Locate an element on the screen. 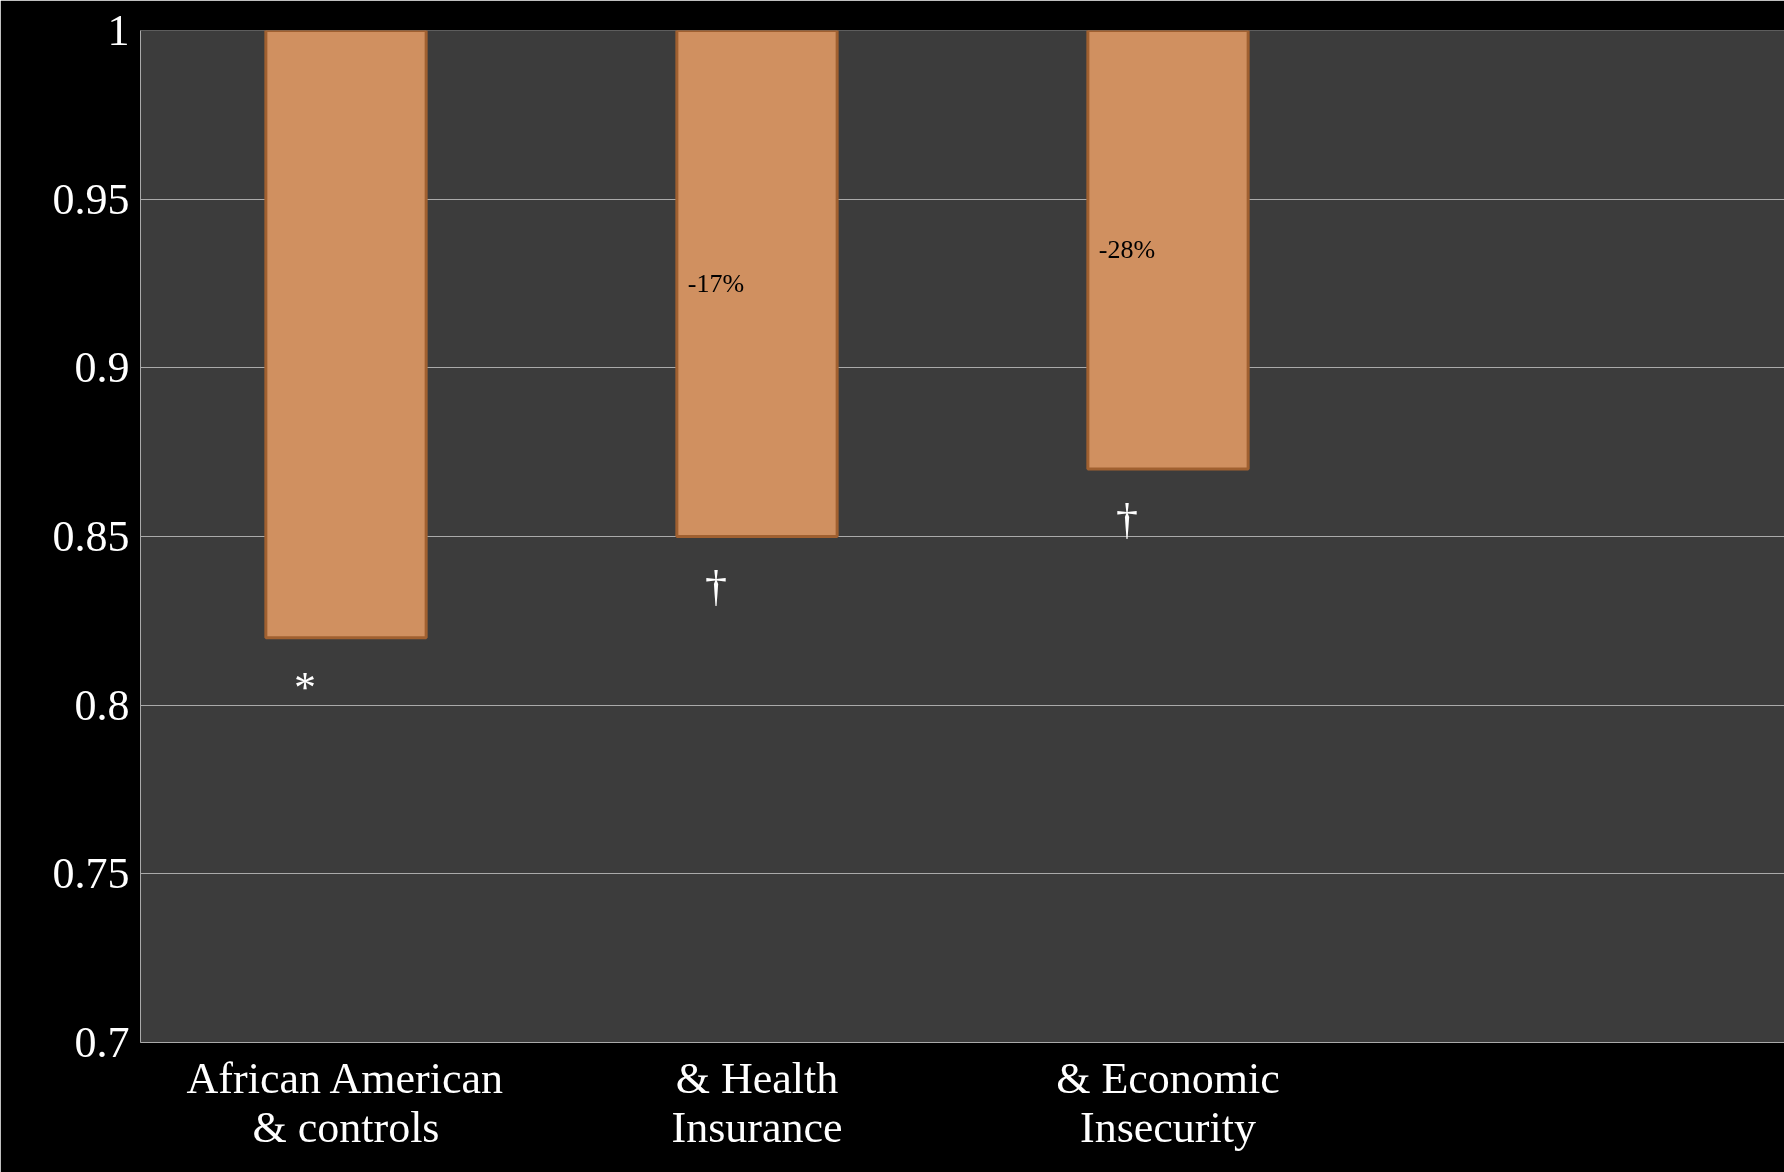 Image resolution: width=1784 pixels, height=1172 pixels. y-tick-label: 0.9 is located at coordinates (102, 368).